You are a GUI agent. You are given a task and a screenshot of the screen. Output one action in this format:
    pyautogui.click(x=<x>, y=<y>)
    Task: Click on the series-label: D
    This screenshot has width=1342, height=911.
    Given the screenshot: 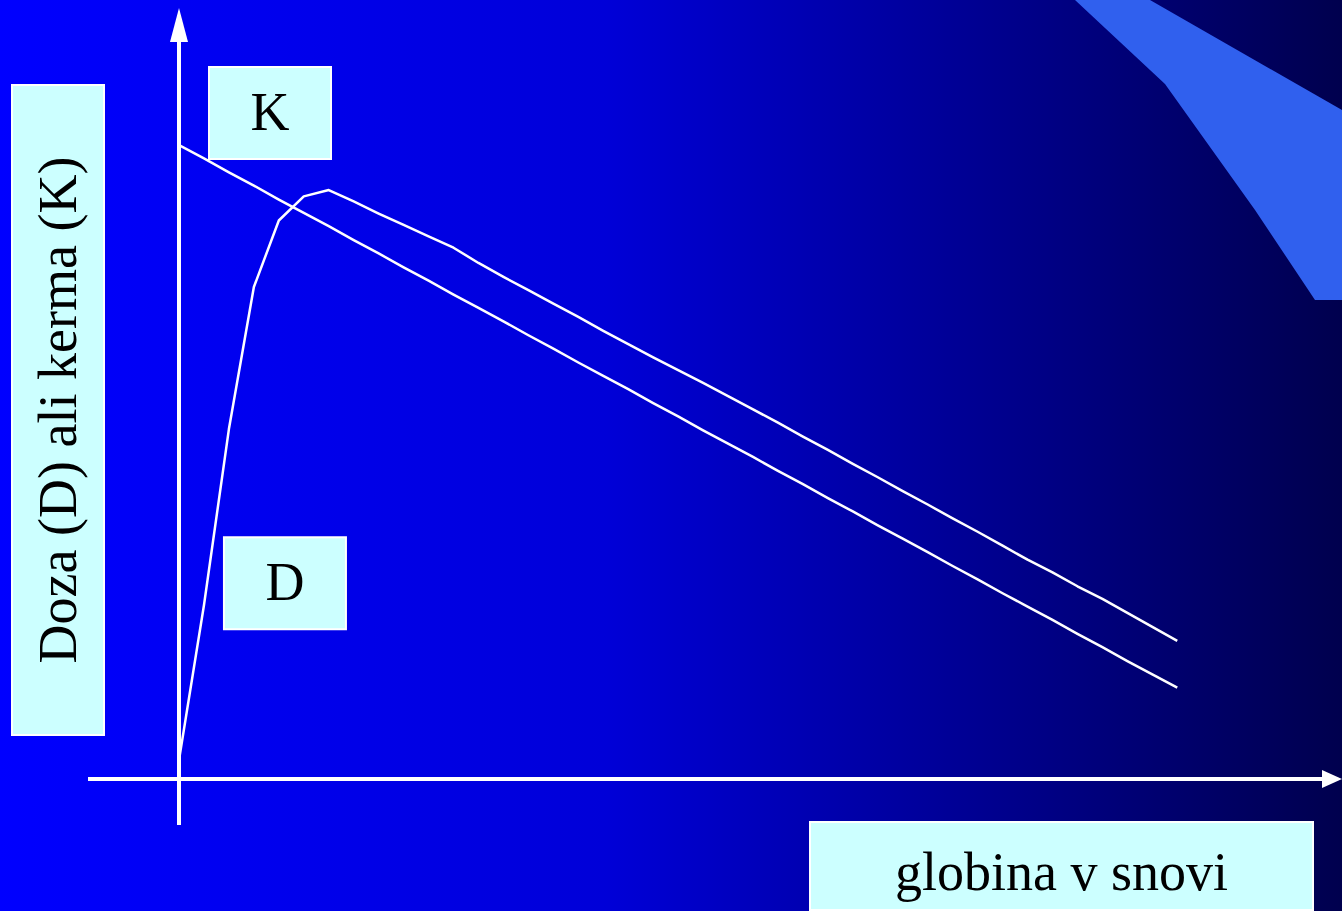 What is the action you would take?
    pyautogui.click(x=285, y=582)
    